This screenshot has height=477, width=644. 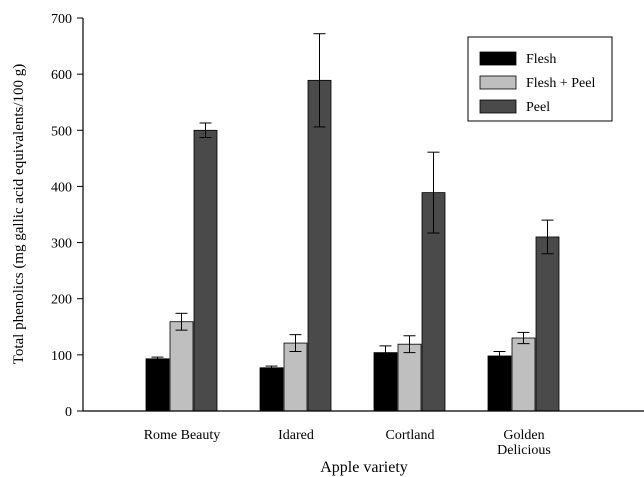 I want to click on x-tick-label: Cortland, so click(x=410, y=435).